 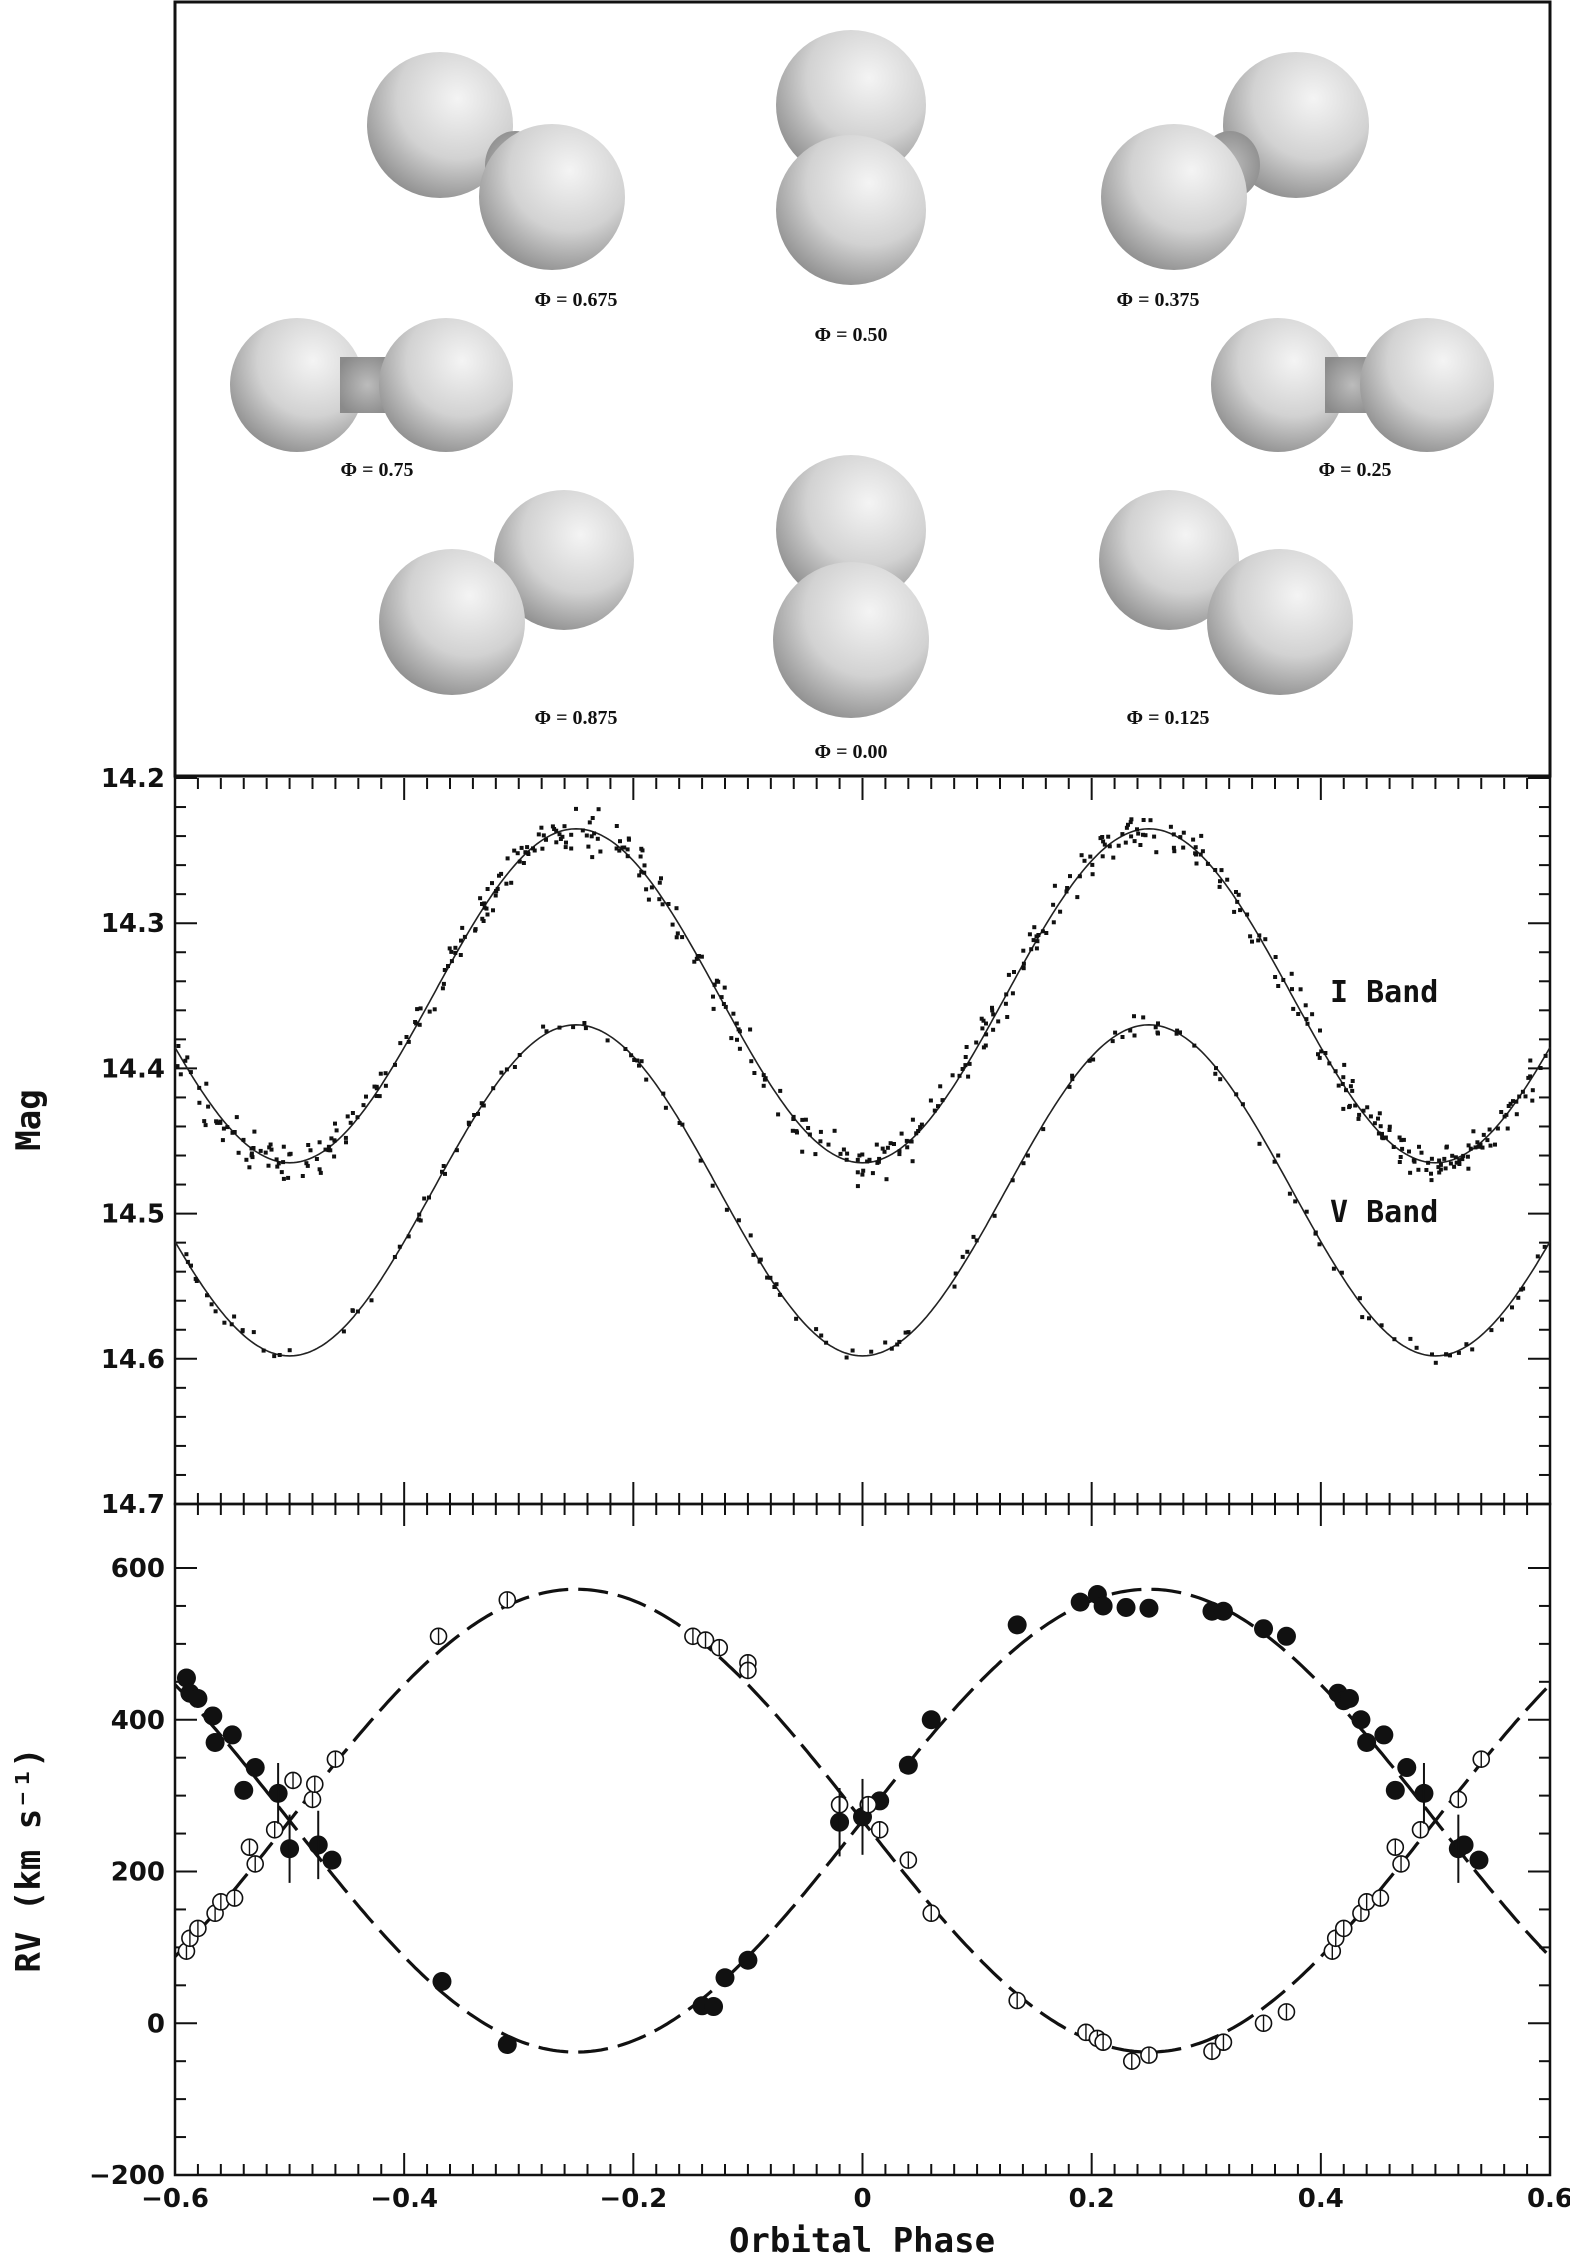 What do you see at coordinates (862, 2199) in the screenshot?
I see `x-tick-label: 0` at bounding box center [862, 2199].